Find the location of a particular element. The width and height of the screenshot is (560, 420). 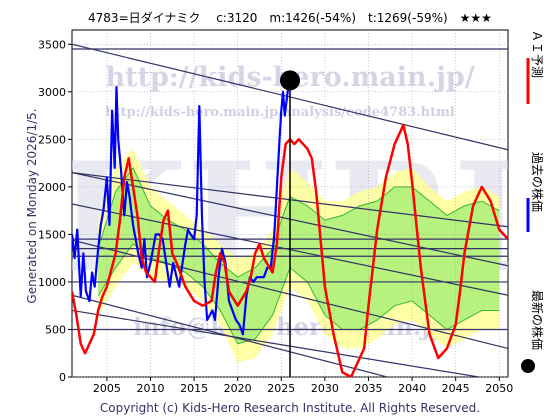

x-tick-label: 2040 is located at coordinates (412, 388).